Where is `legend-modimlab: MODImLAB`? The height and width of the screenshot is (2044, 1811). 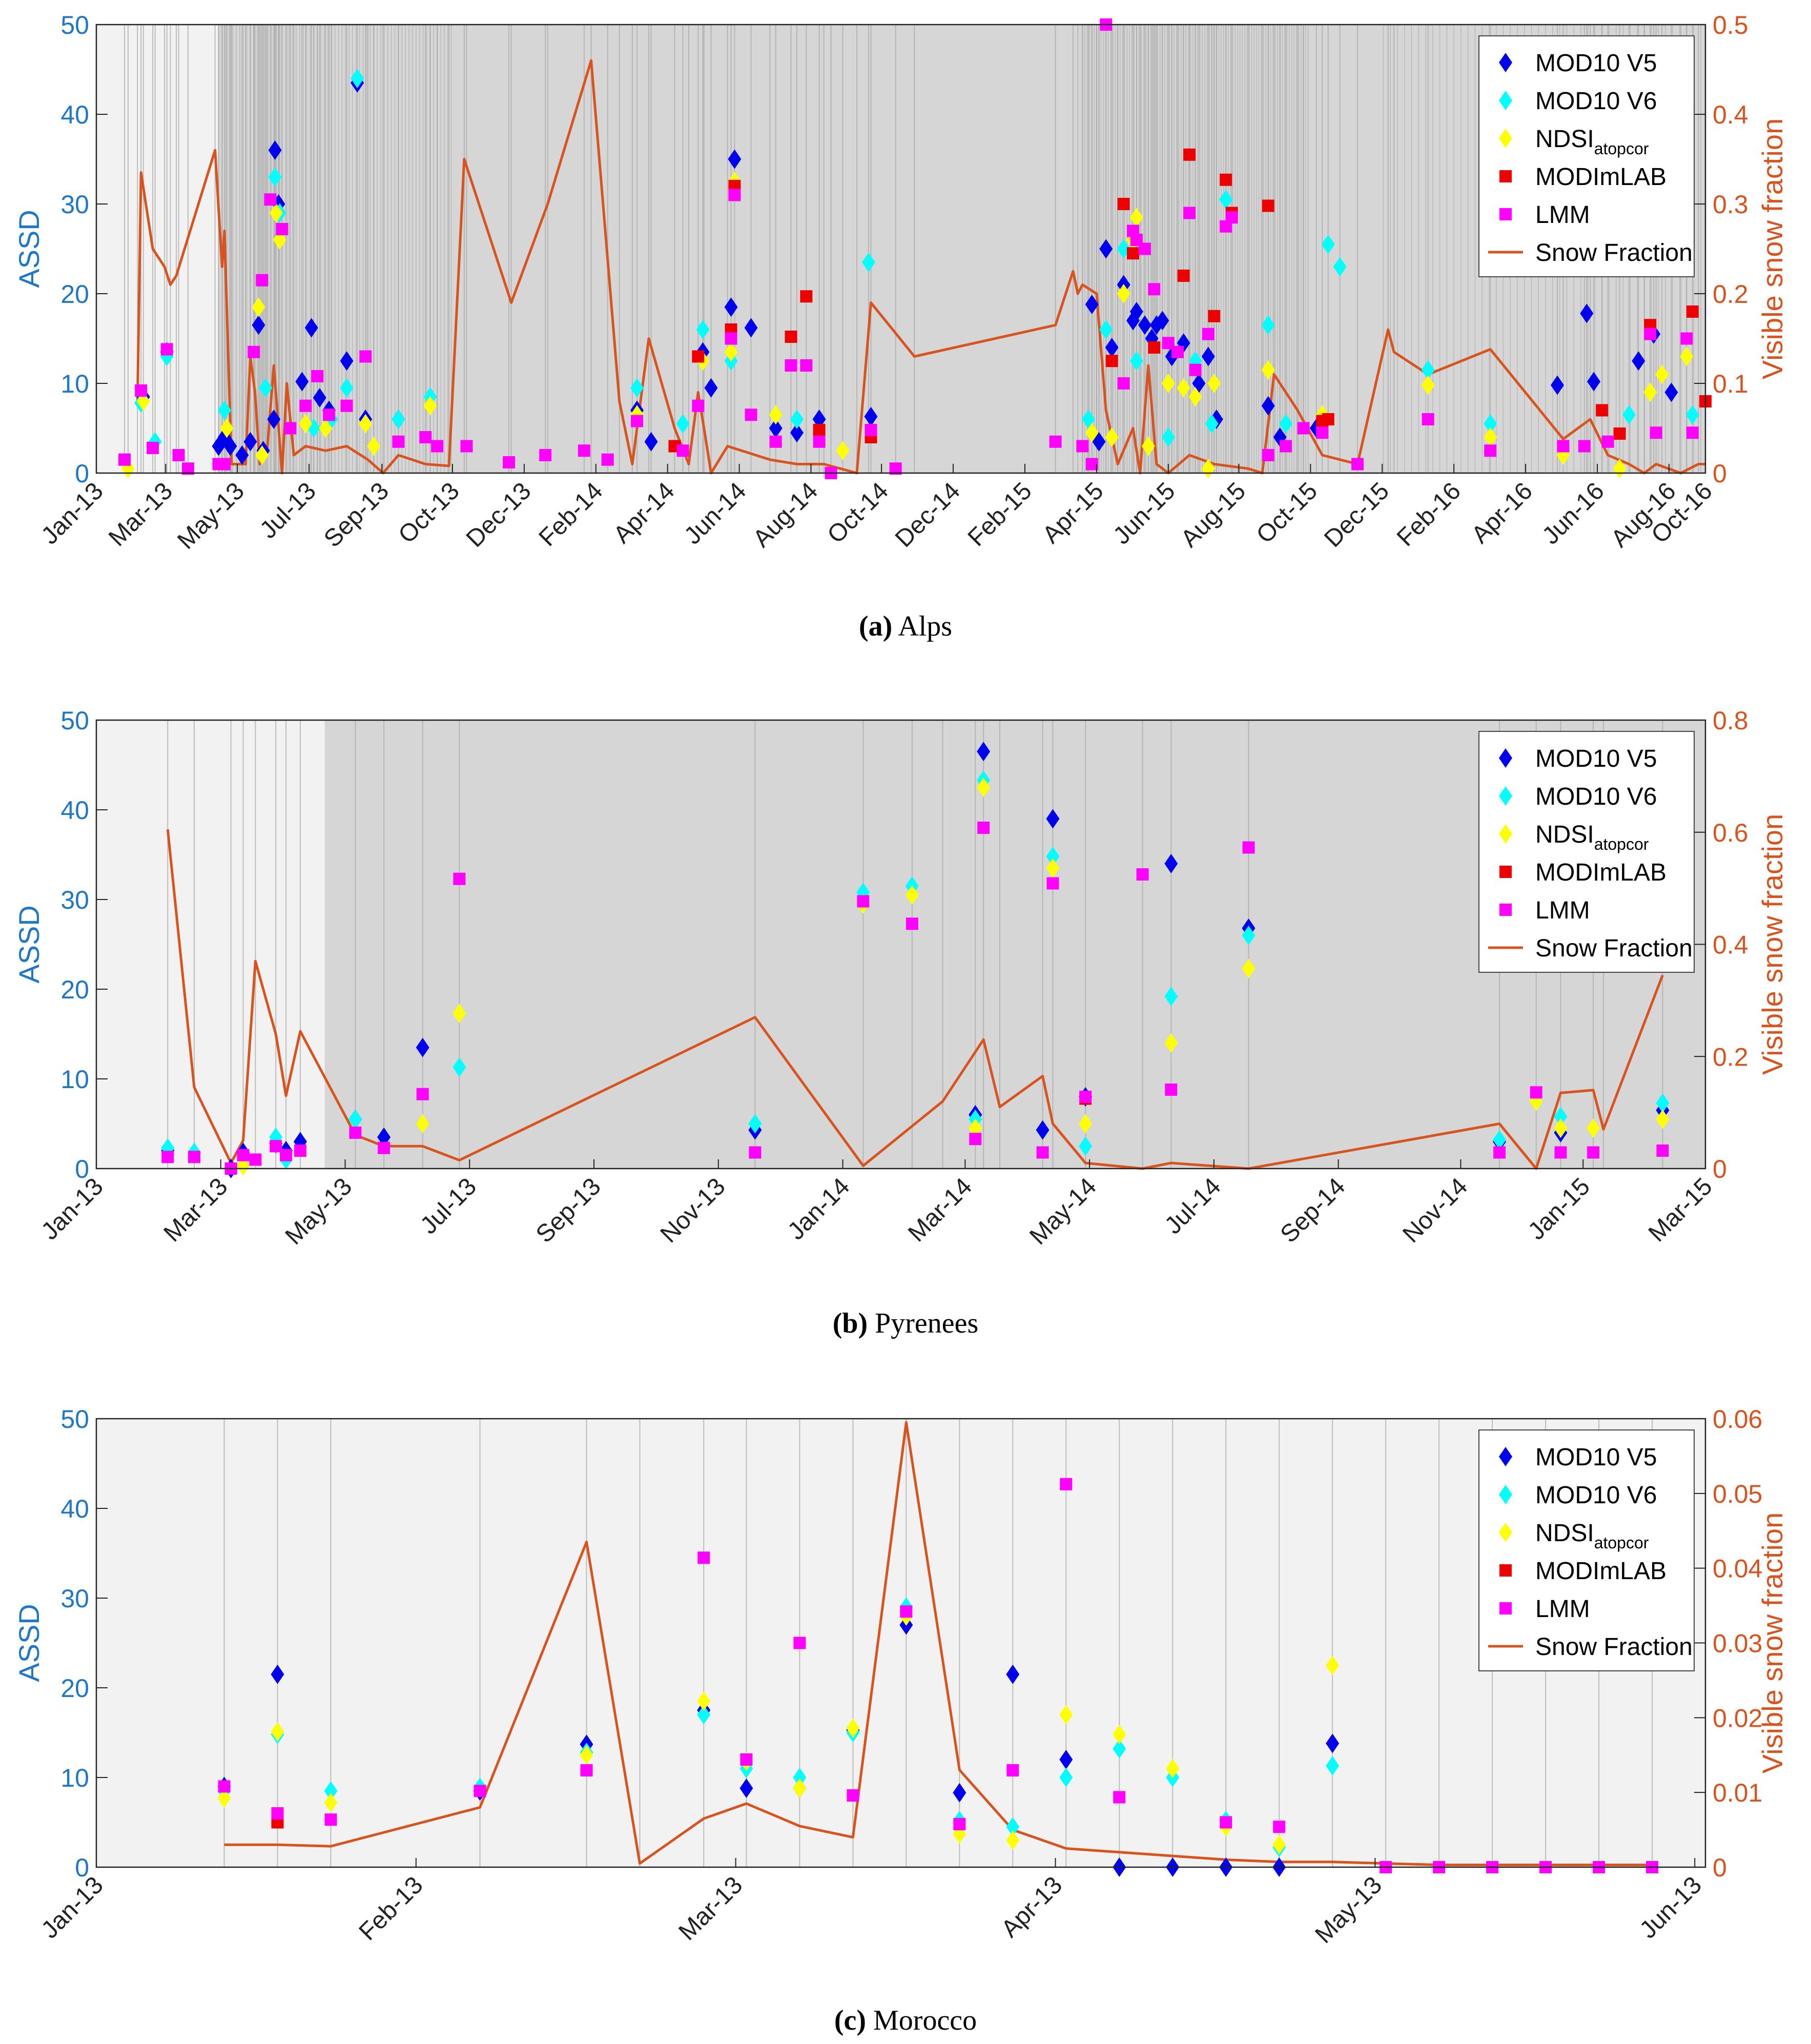
legend-modimlab: MODImLAB is located at coordinates (1600, 872).